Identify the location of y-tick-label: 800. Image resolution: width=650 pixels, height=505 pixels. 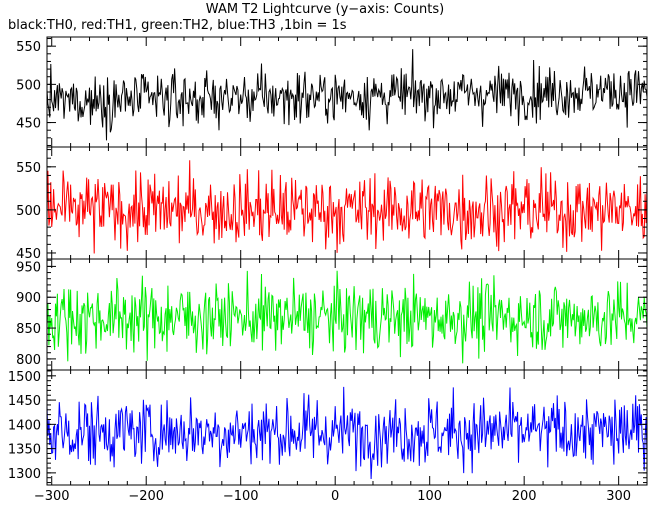
(28, 360).